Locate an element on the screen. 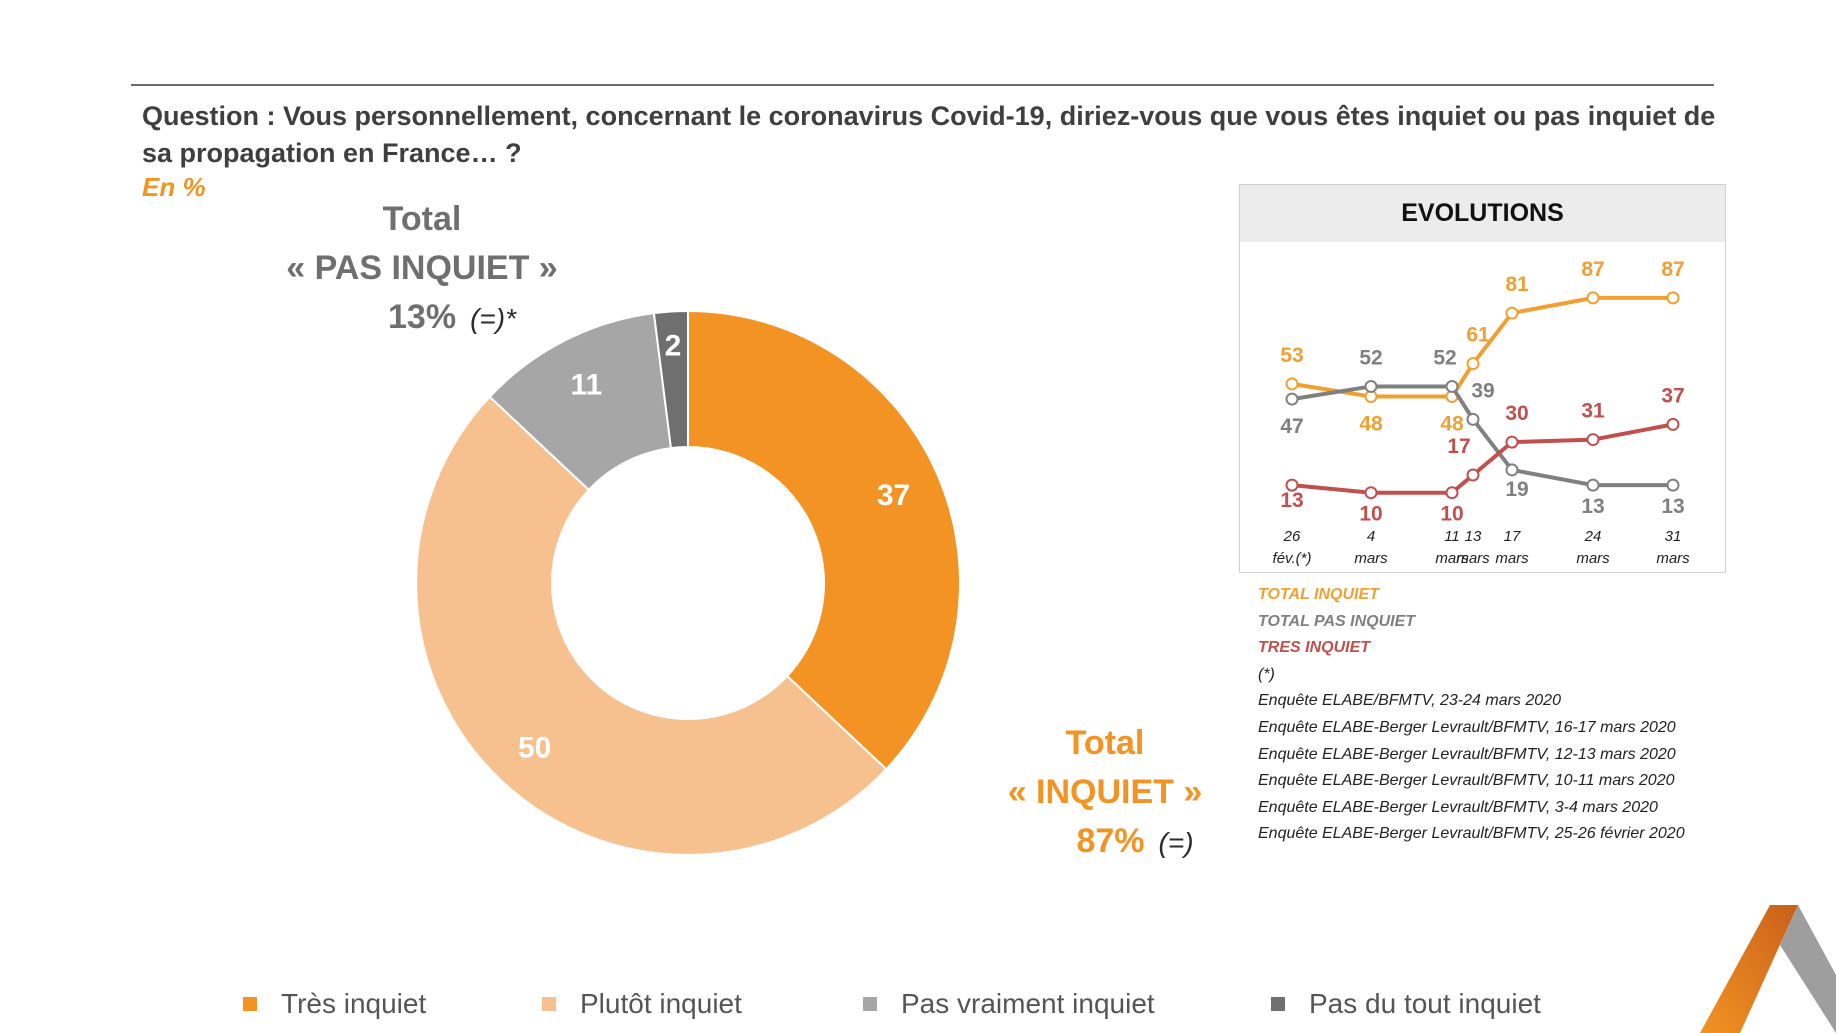 This screenshot has width=1836, height=1033. evolutions-title: EVOLUTIONS is located at coordinates (1482, 213).